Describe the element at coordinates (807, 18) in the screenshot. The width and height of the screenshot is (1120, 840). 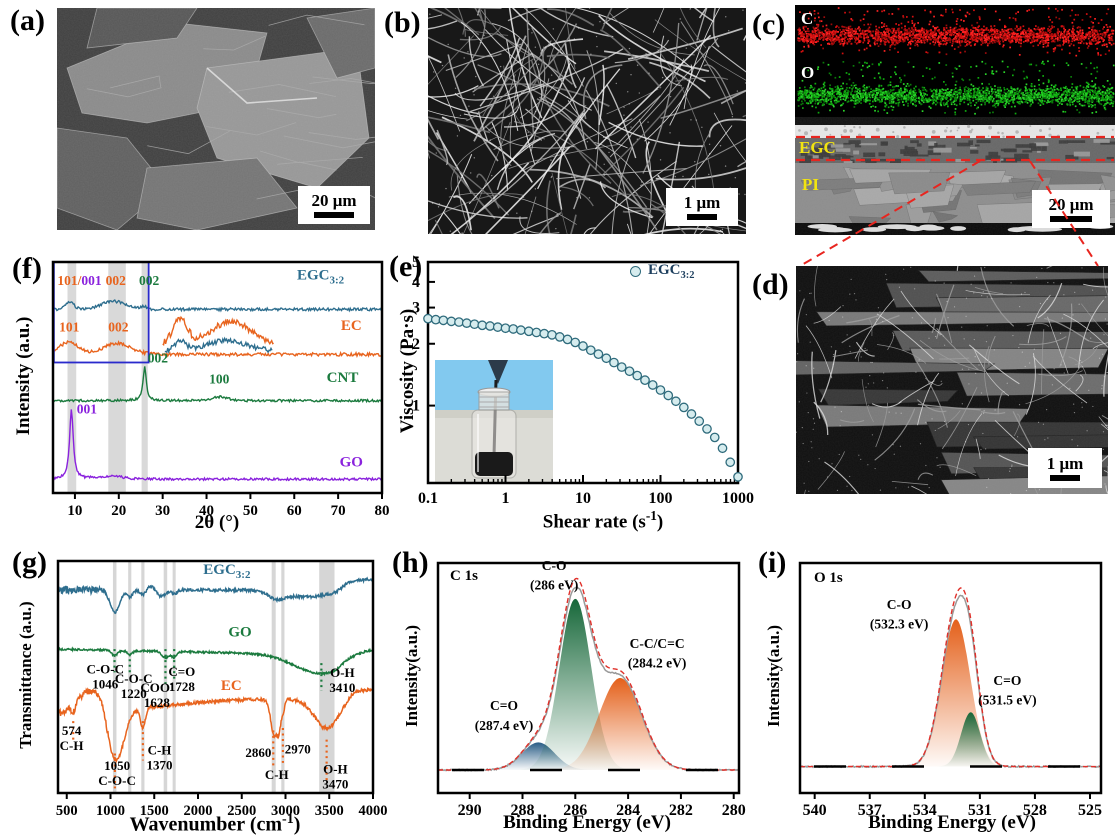
I see `eds-map-label-carbon: C` at that location.